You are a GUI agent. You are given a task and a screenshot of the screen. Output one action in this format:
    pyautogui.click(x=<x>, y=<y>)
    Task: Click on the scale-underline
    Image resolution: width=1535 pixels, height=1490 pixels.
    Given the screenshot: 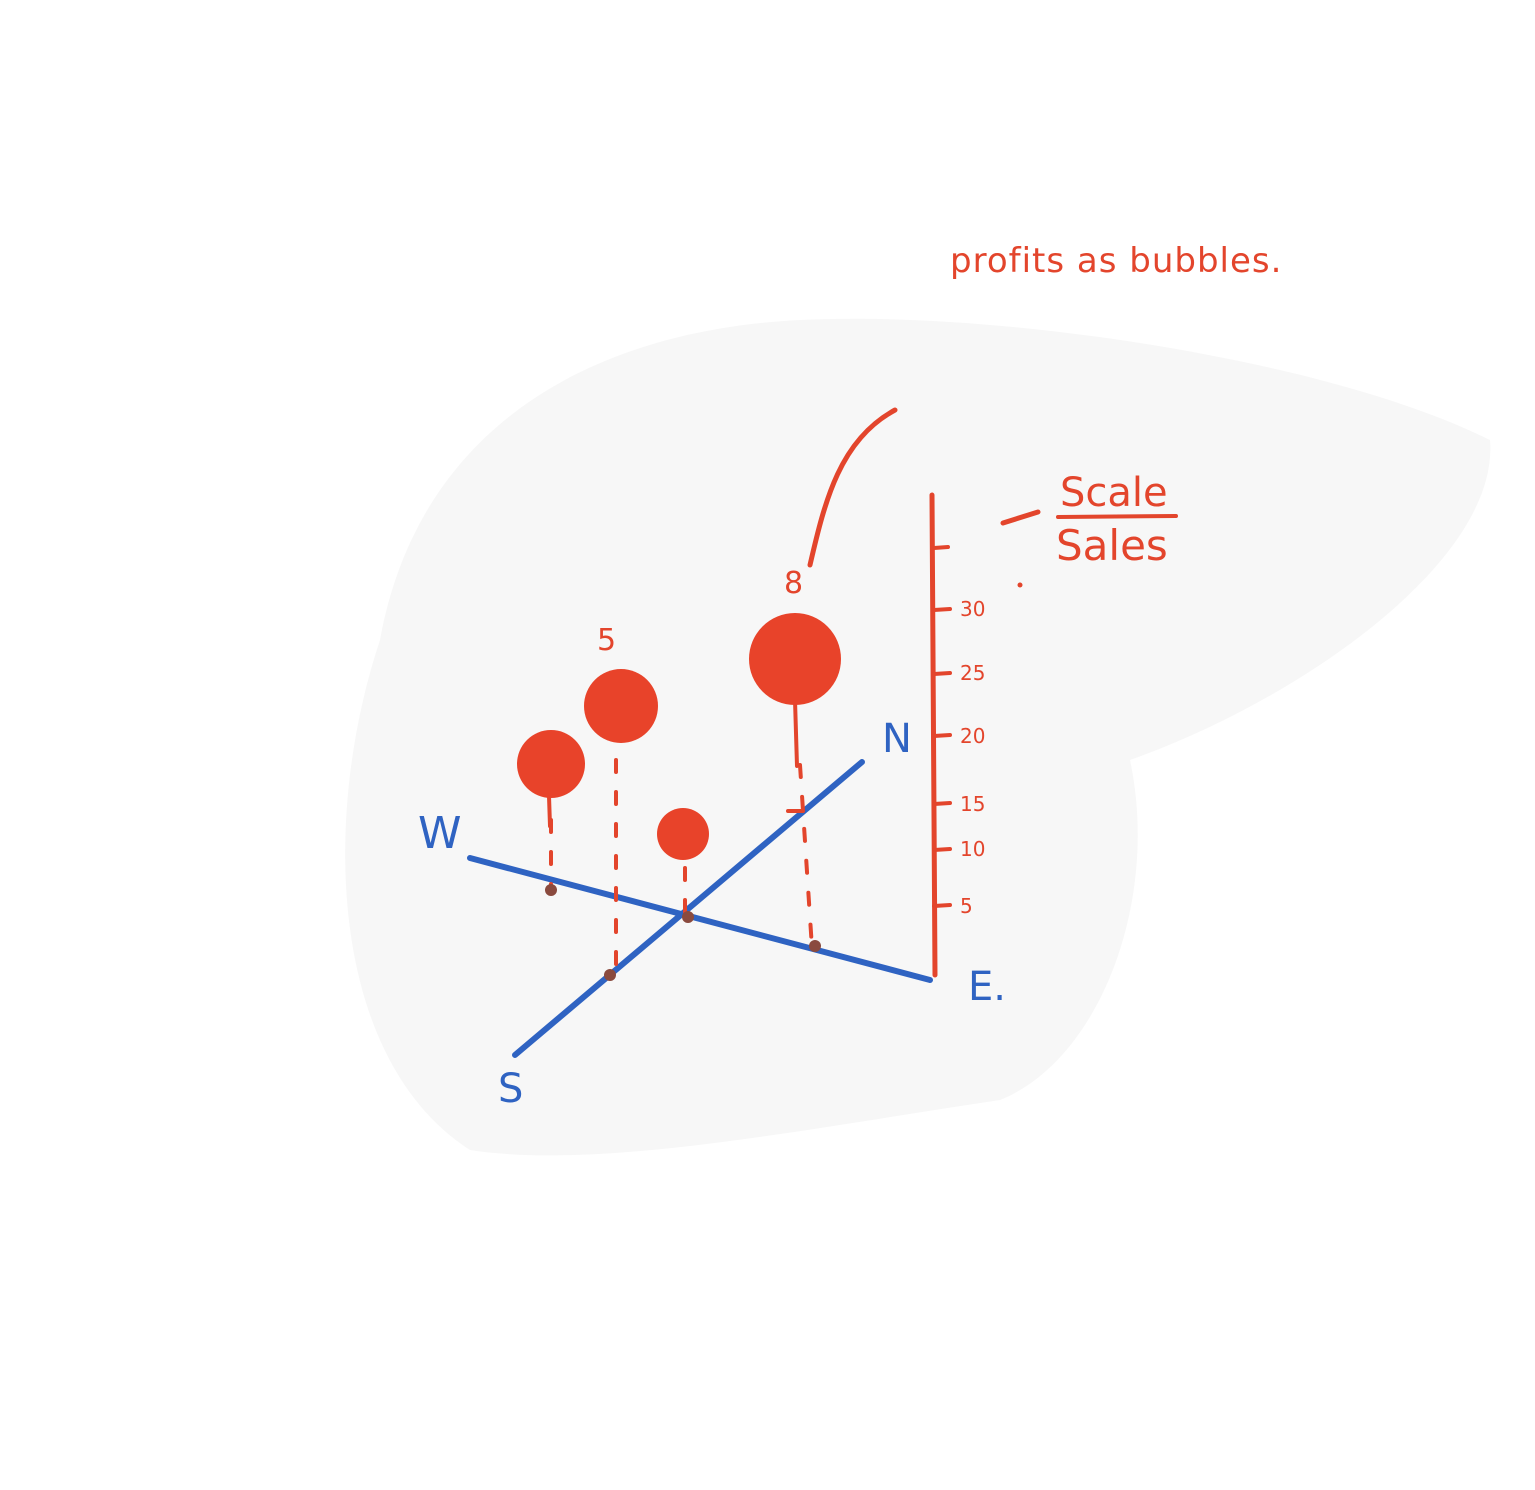 What is the action you would take?
    pyautogui.click(x=1117, y=516)
    